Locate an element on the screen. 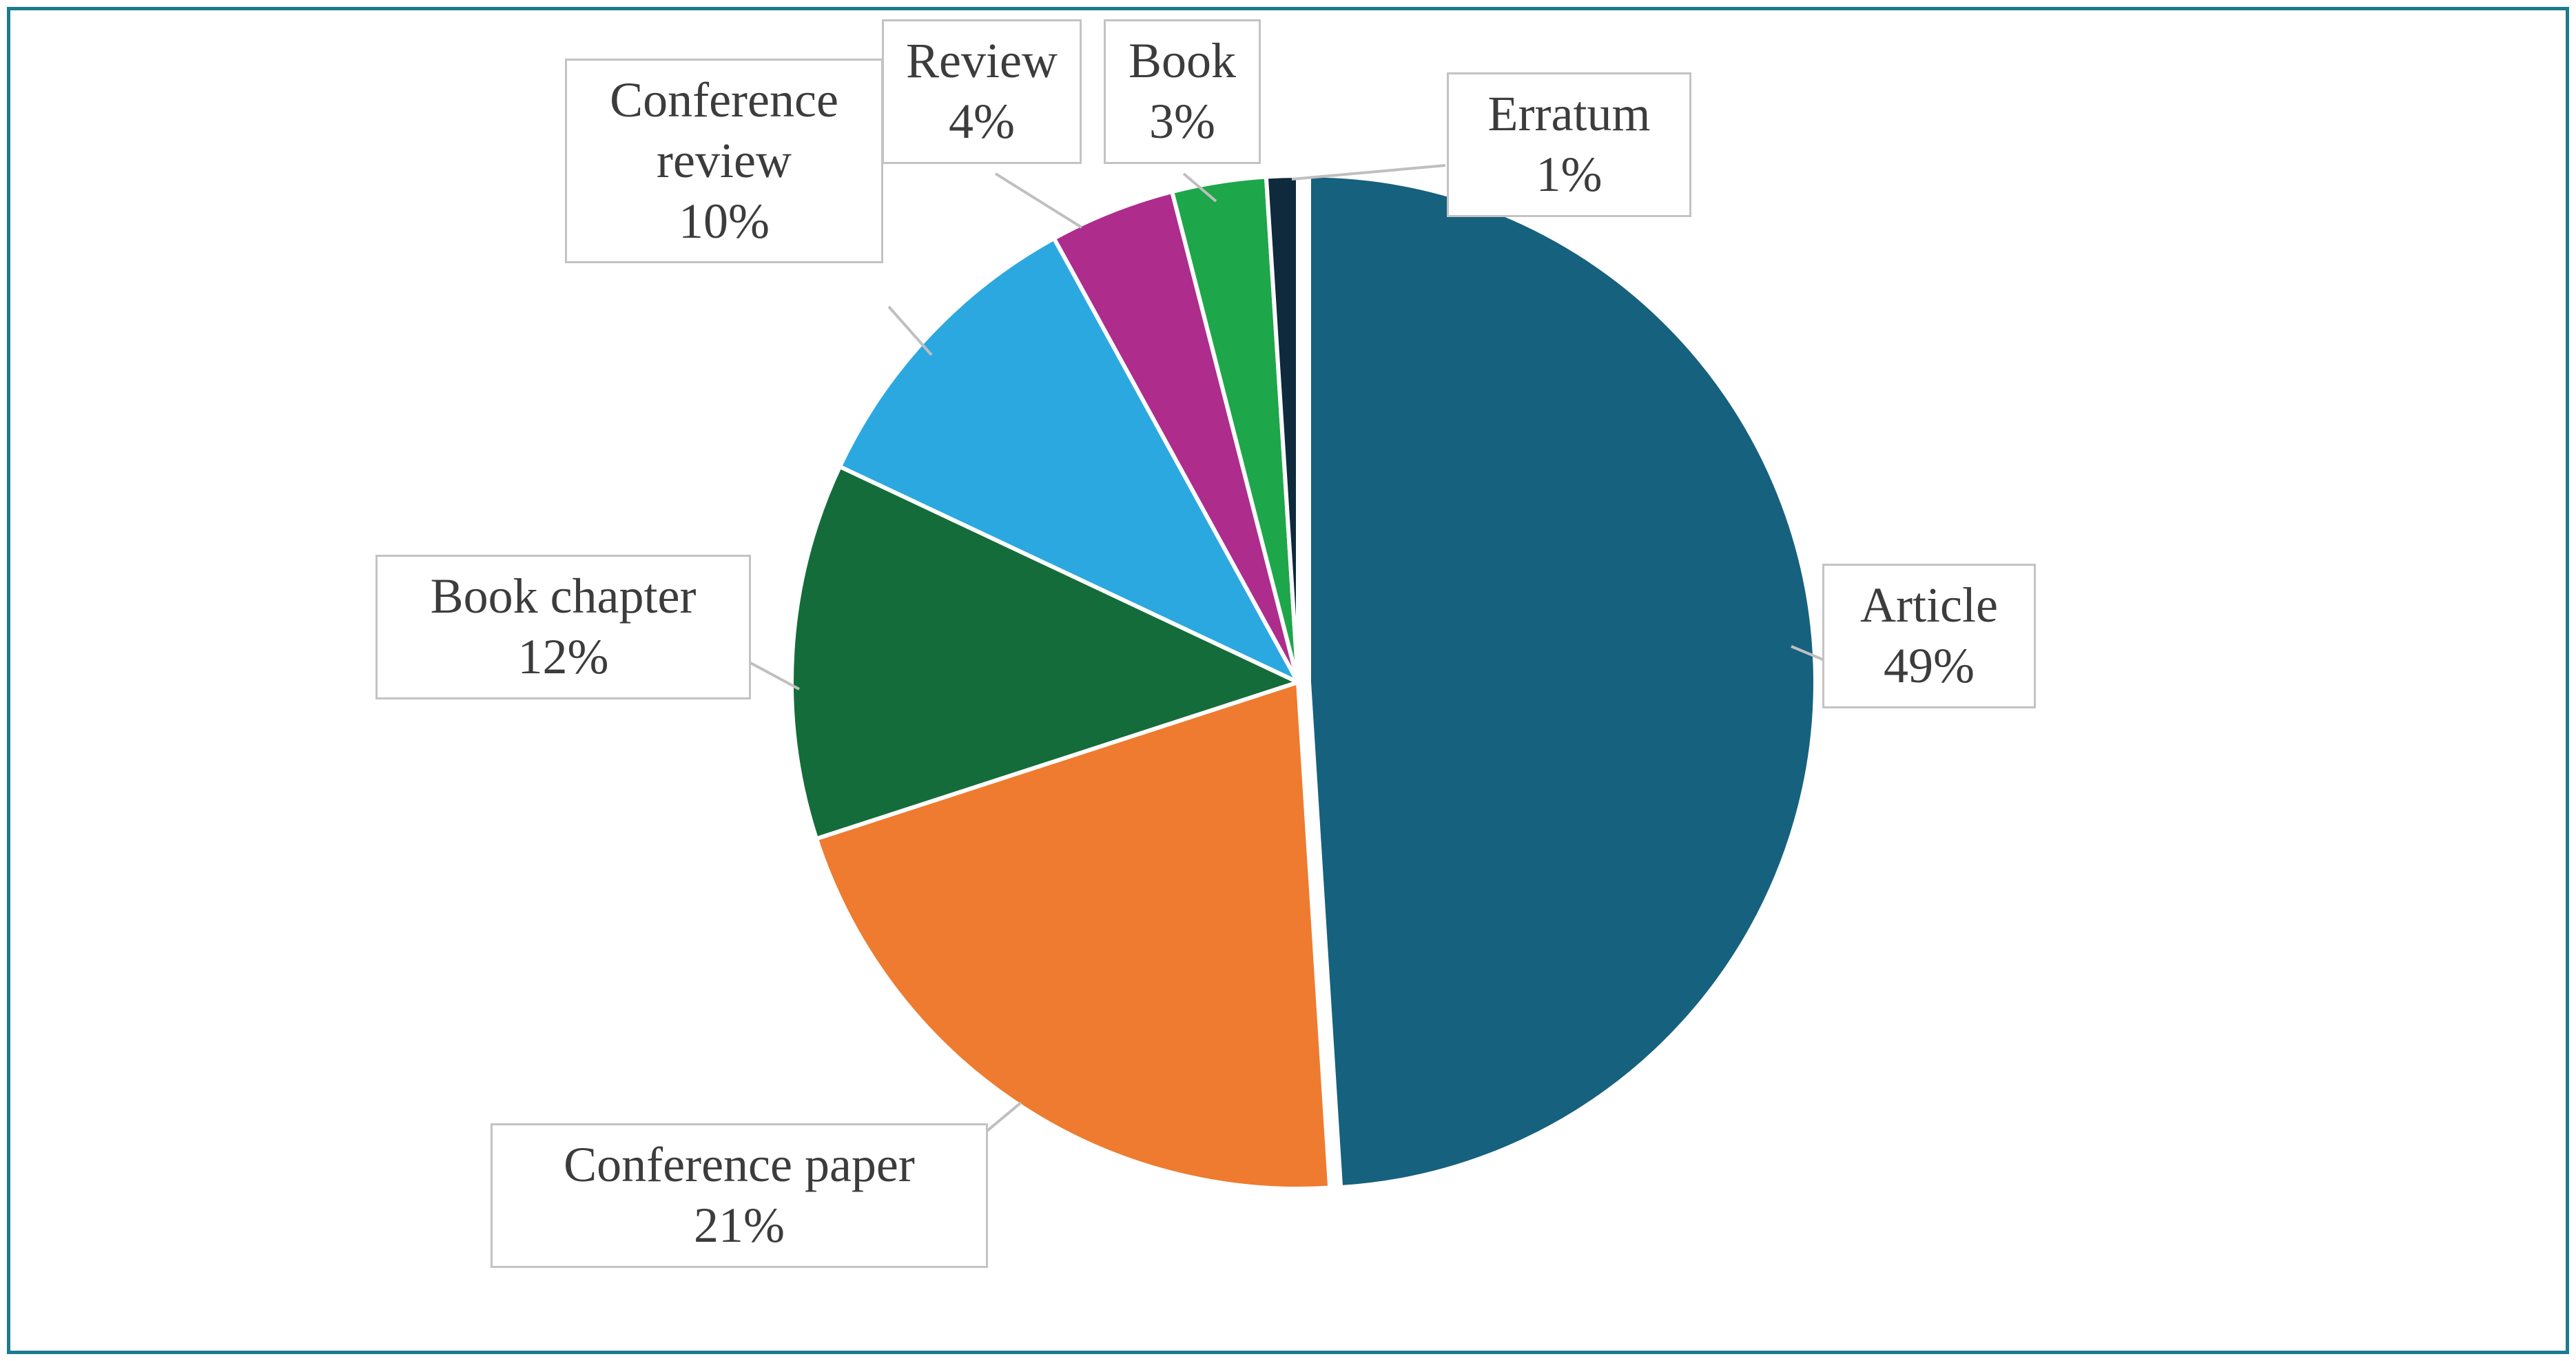 Image resolution: width=2576 pixels, height=1361 pixels. pie-slice-review is located at coordinates (1175, 437).